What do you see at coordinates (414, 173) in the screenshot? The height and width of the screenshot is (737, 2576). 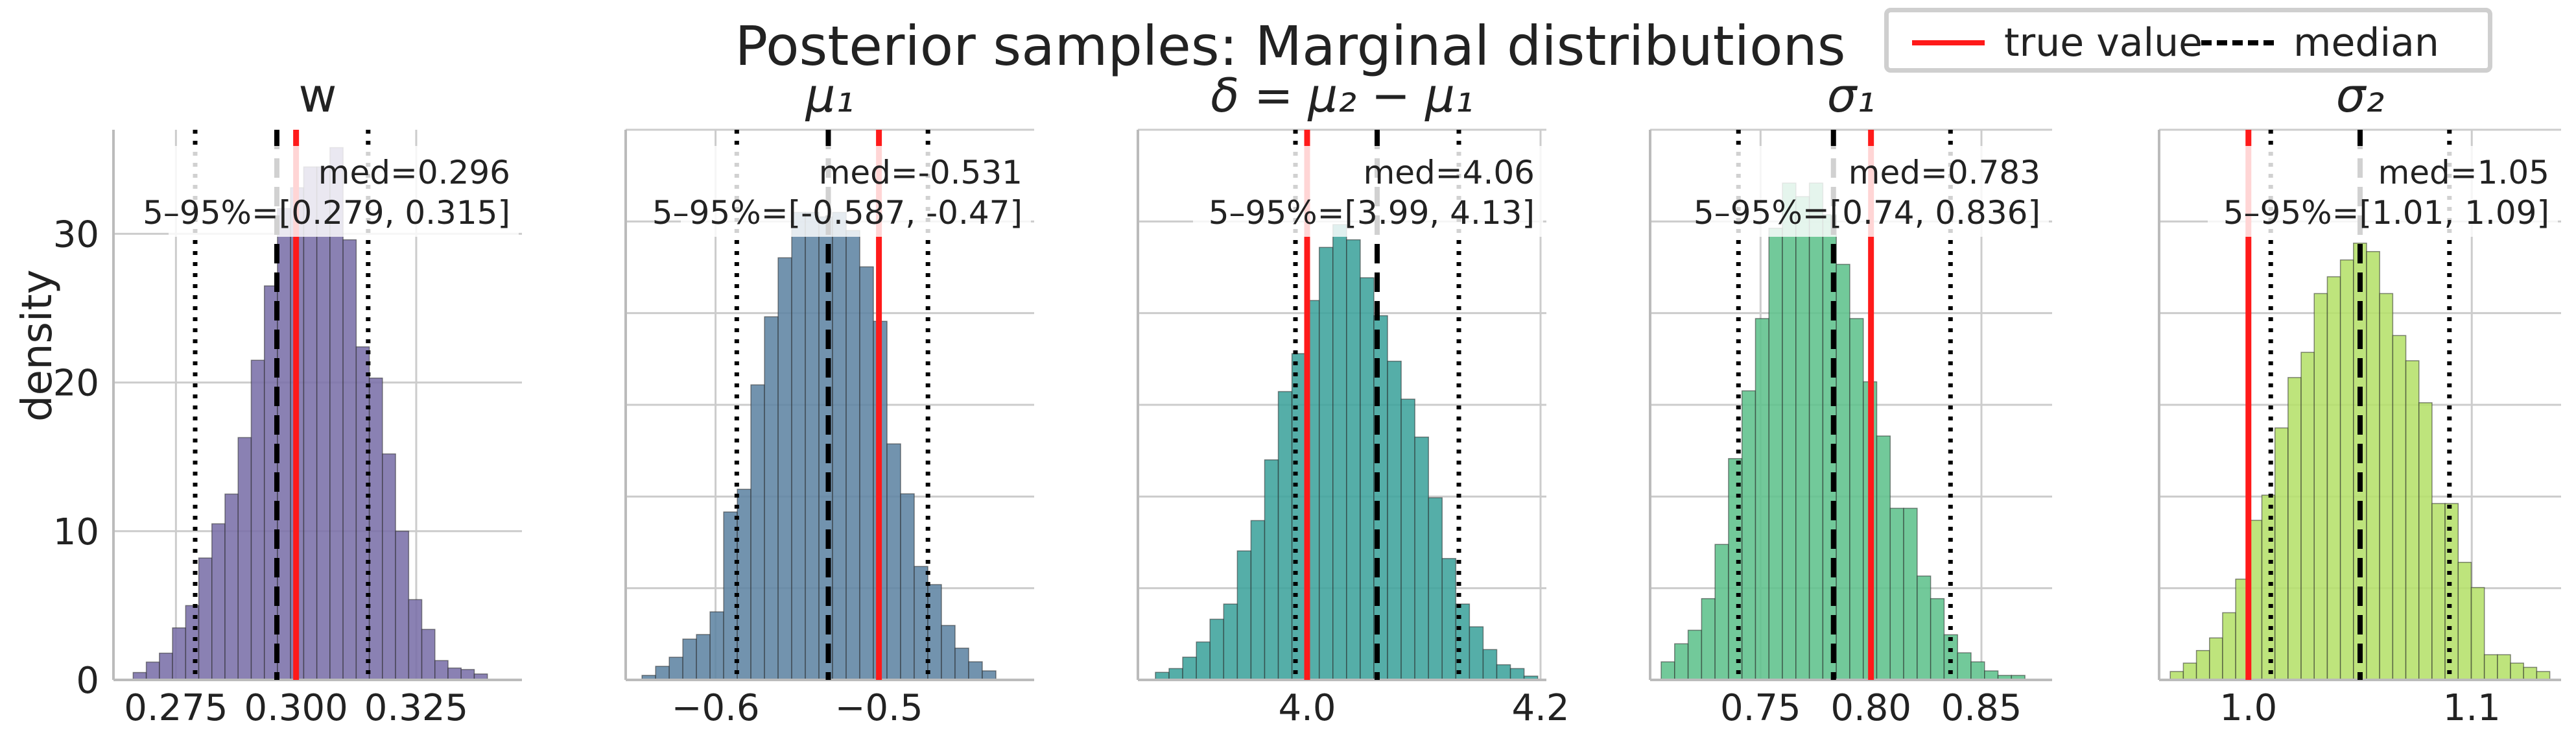 I see `annotation-median: med=0.296` at bounding box center [414, 173].